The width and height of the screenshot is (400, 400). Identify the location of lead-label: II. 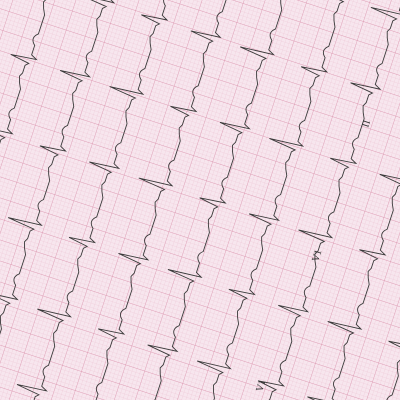
(367, 124).